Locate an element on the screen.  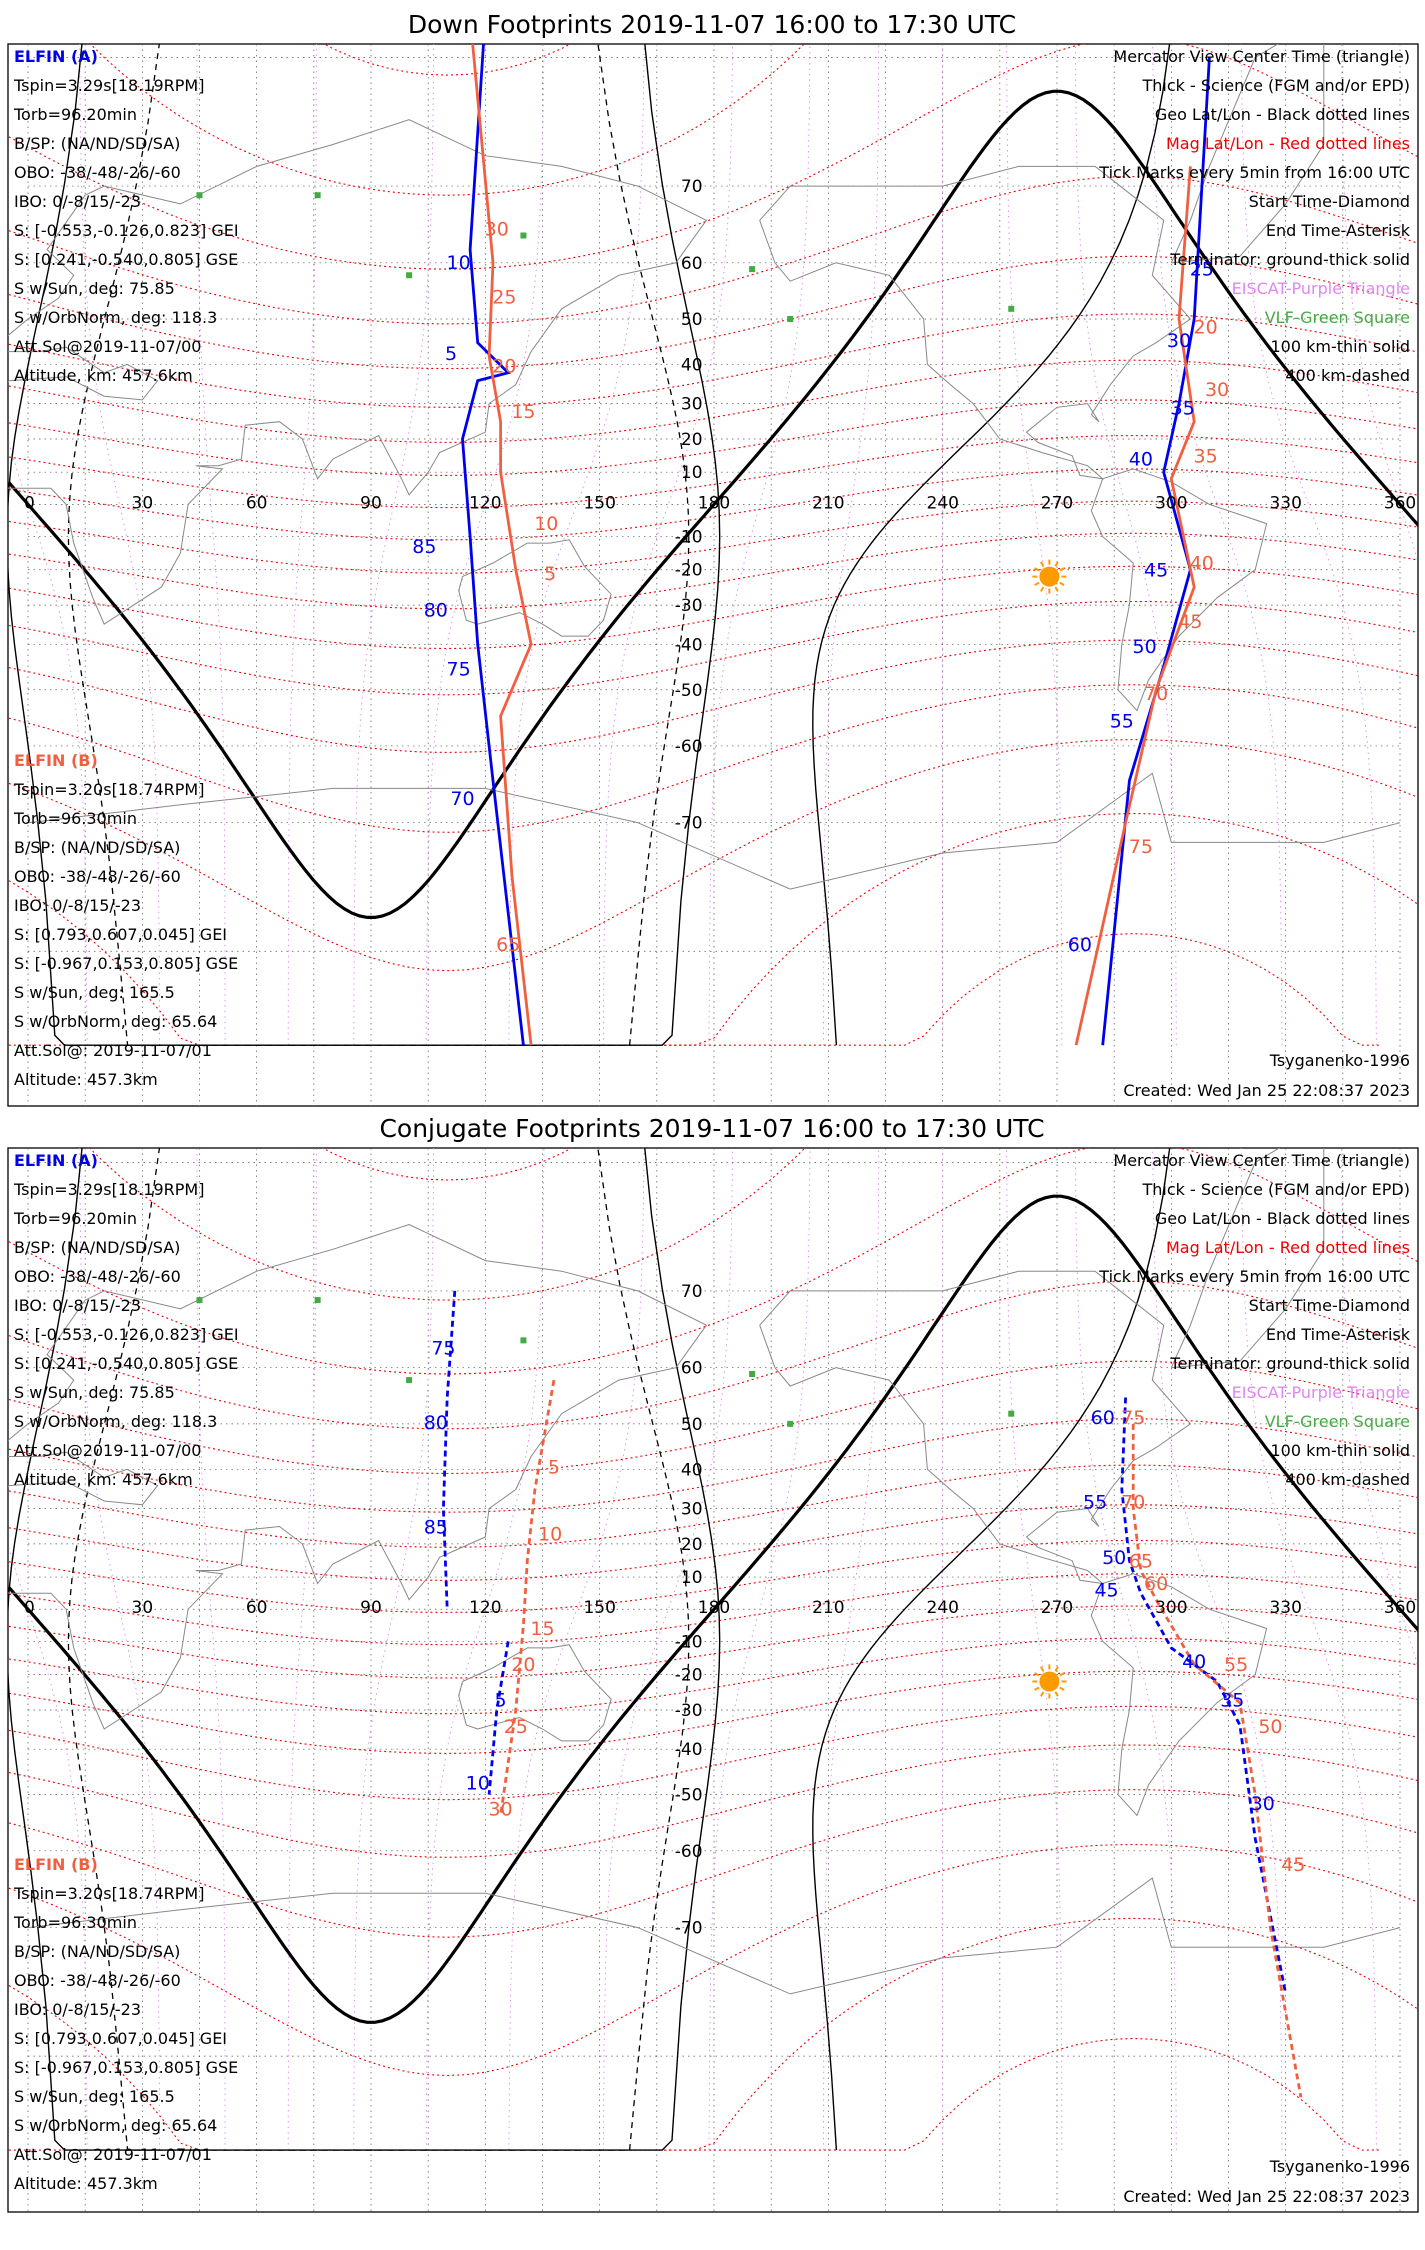
elfin-b-param: OBO: -38/-48/-26/-60 is located at coordinates (97, 1980).